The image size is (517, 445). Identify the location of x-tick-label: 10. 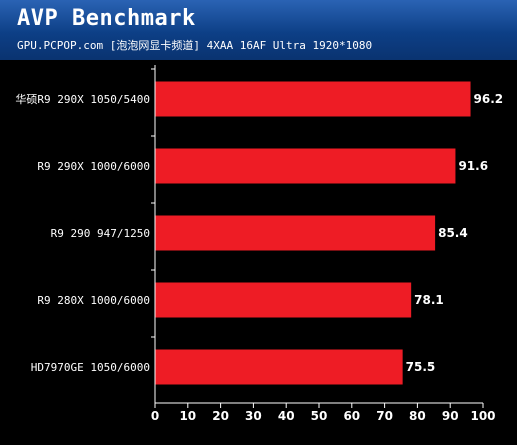
(187, 416).